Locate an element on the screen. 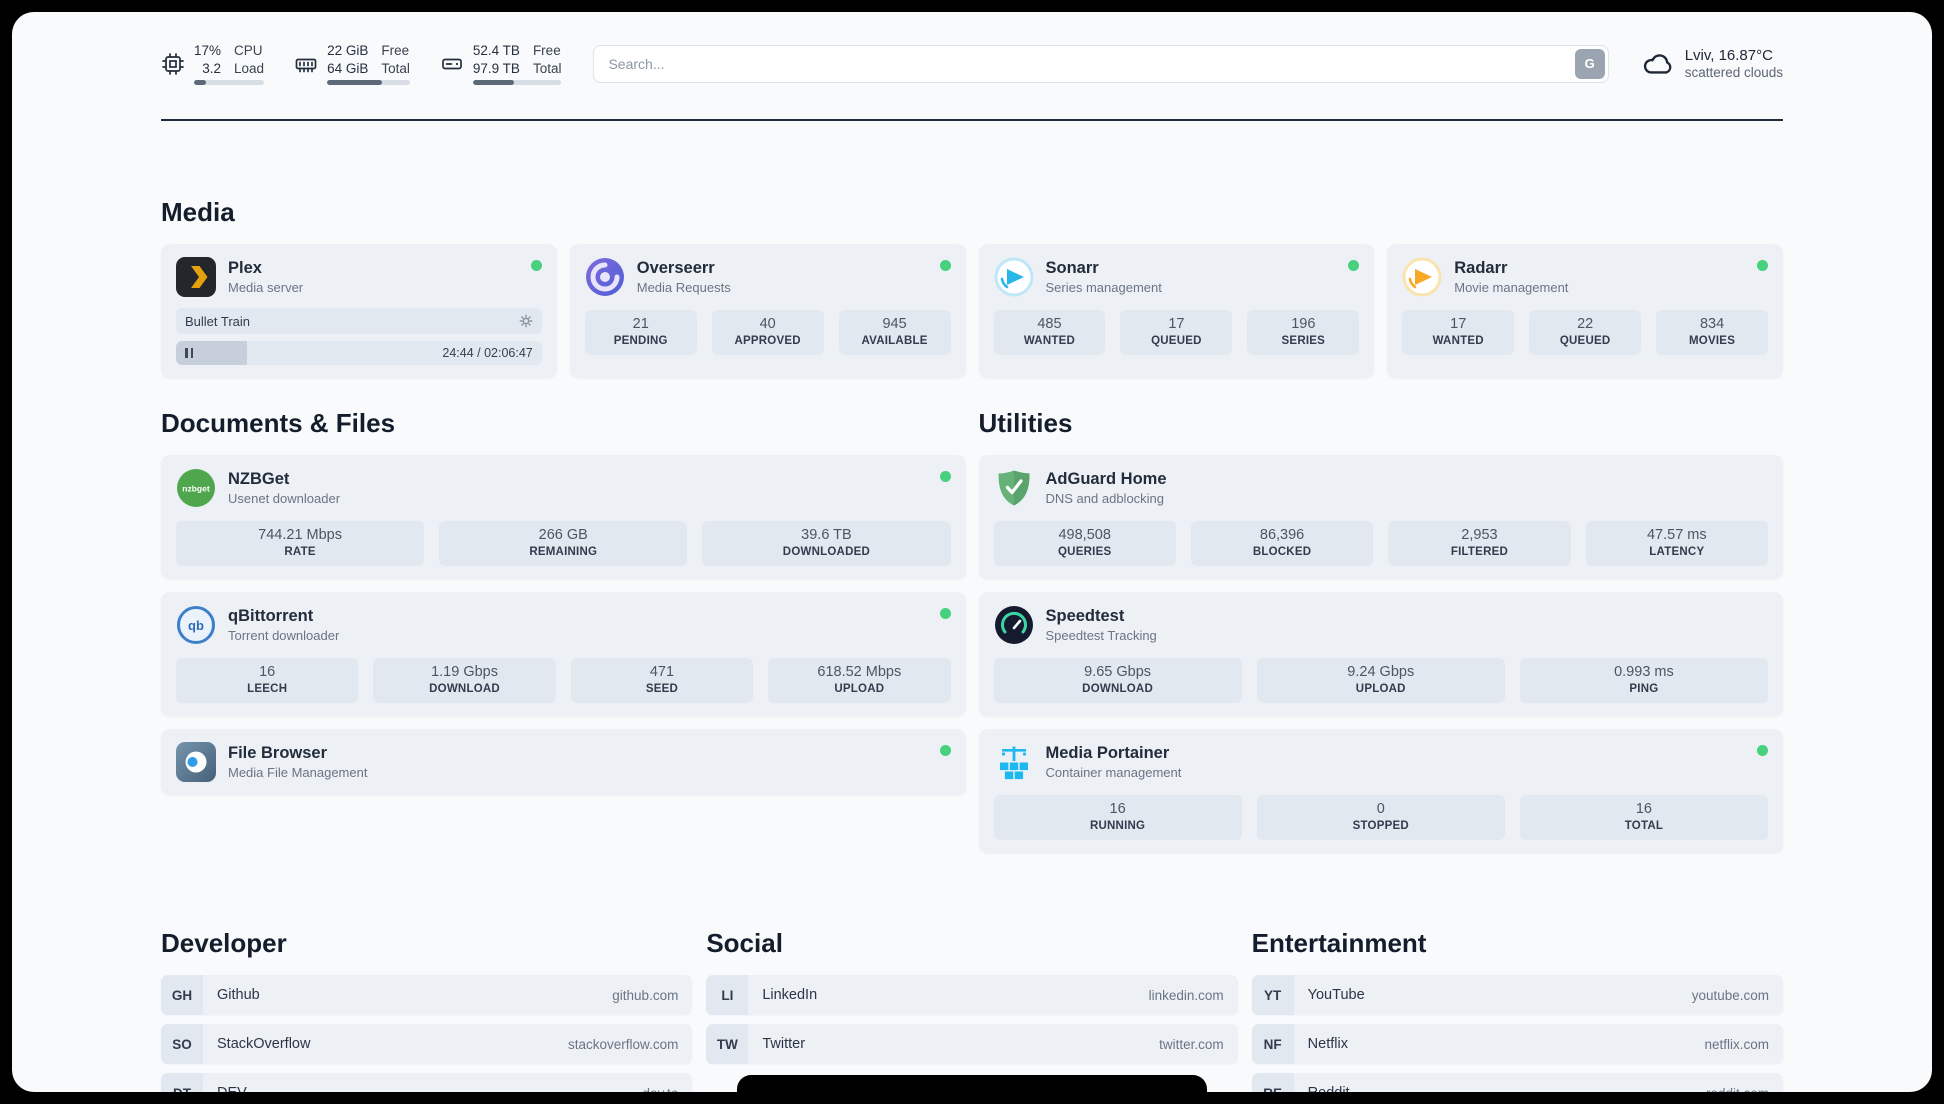 Image resolution: width=1944 pixels, height=1104 pixels. cpu-progress-fill is located at coordinates (200, 83).